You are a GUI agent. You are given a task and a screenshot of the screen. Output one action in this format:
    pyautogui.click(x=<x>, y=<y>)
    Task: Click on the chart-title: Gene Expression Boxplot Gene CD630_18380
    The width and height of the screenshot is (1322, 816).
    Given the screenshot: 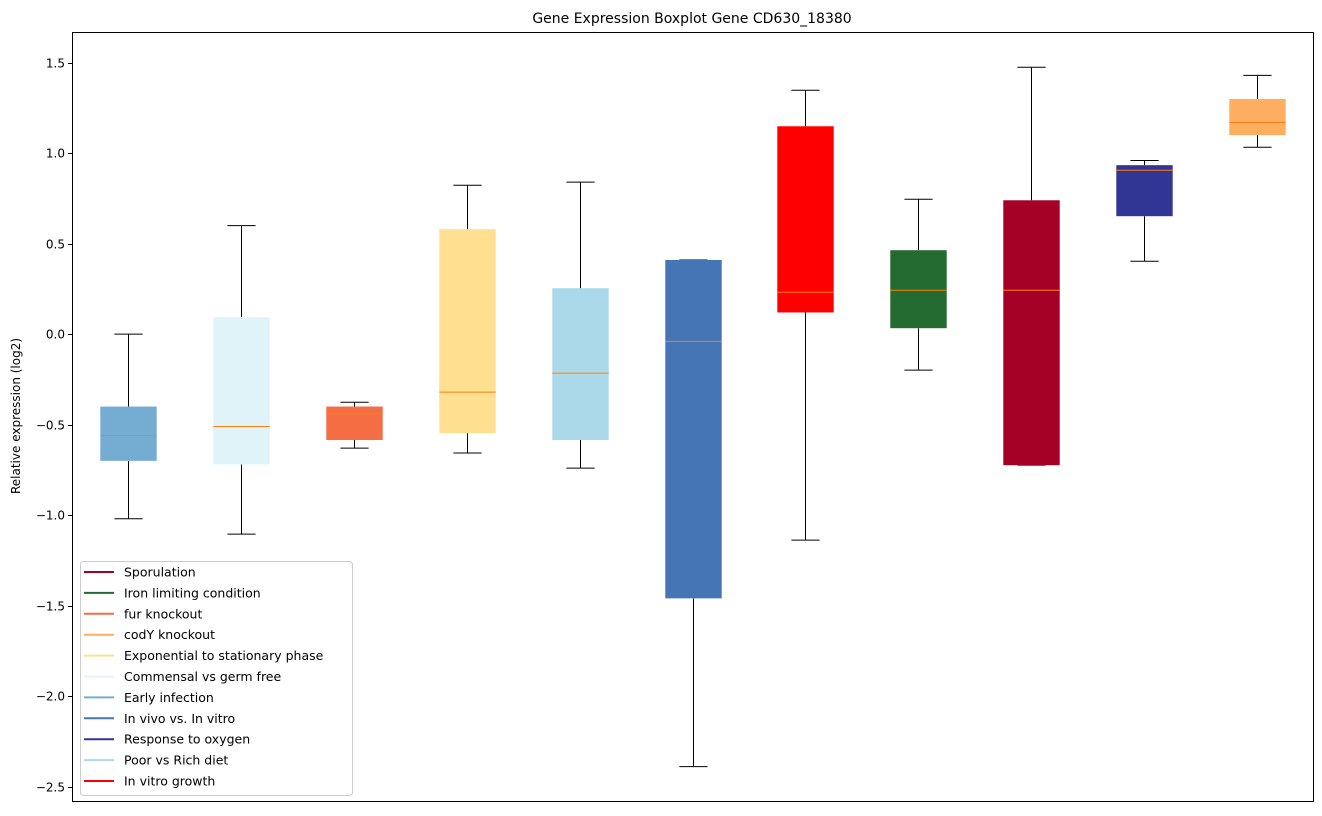 What is the action you would take?
    pyautogui.click(x=691, y=19)
    